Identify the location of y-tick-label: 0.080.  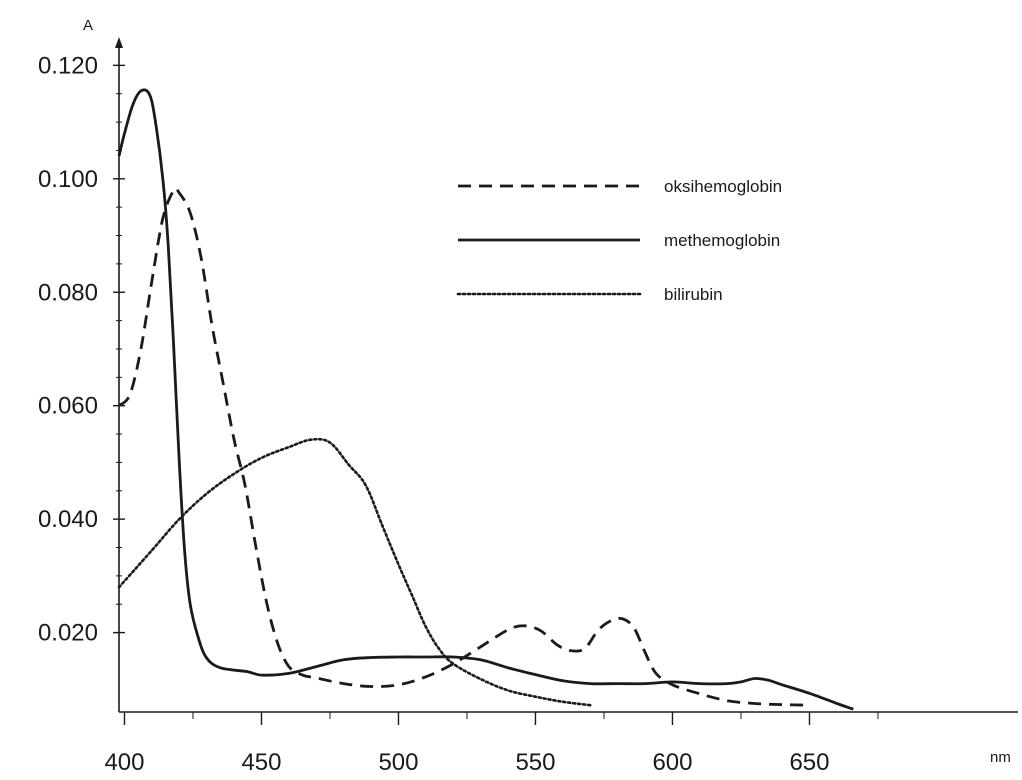
(68, 292).